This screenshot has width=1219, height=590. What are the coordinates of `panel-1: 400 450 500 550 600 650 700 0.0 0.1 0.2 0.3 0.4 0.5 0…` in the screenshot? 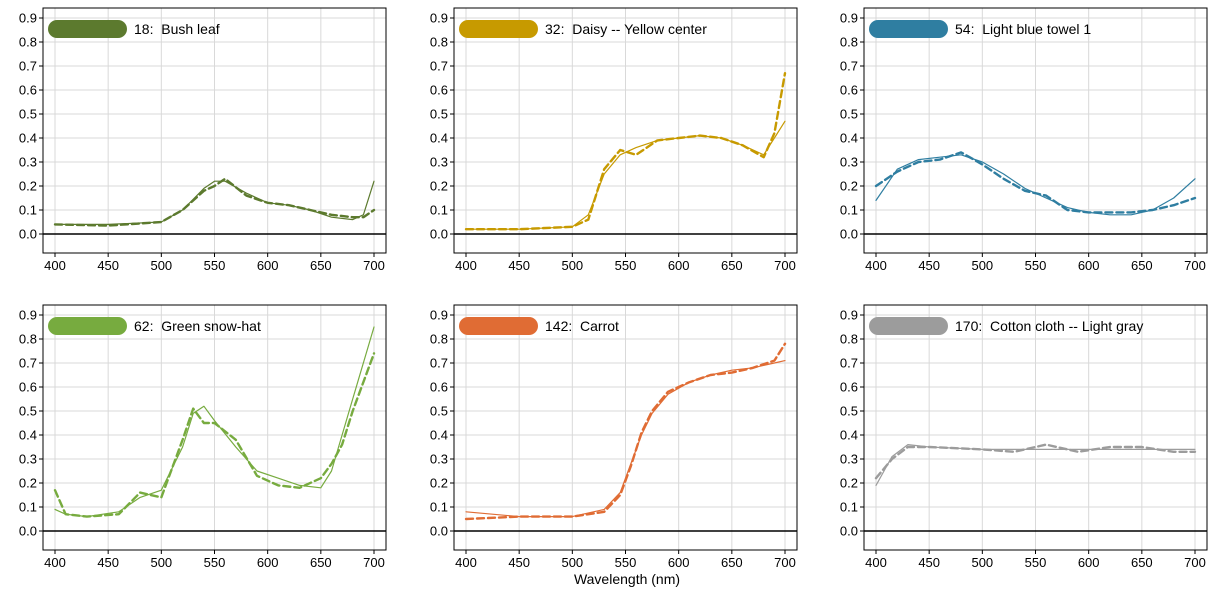 It's located at (203, 140).